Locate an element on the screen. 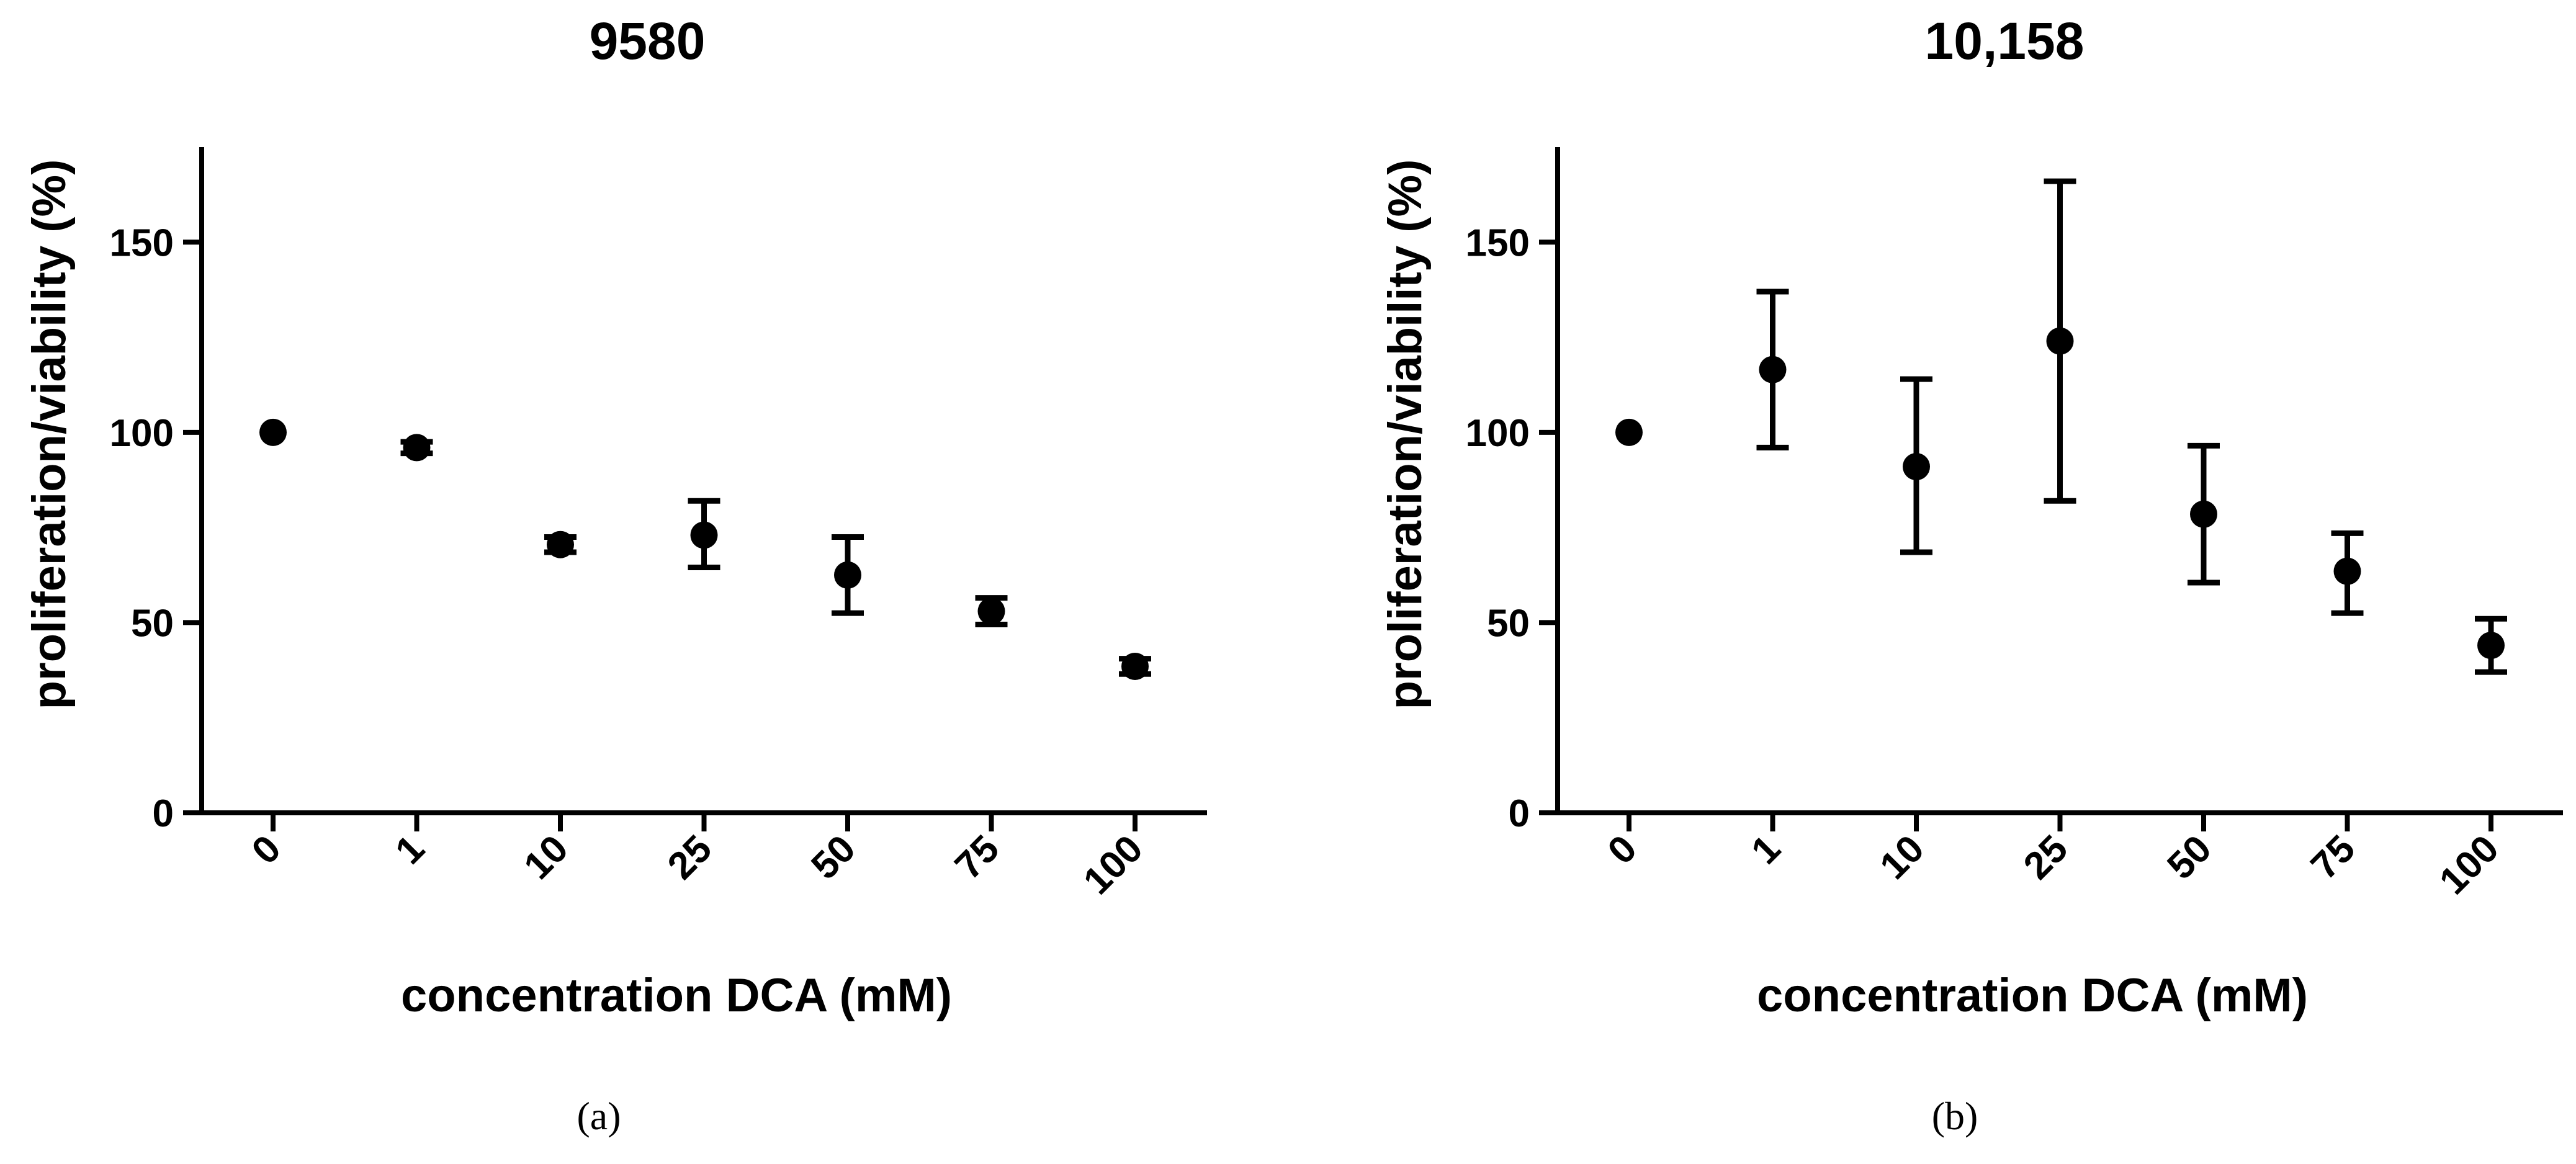 The width and height of the screenshot is (2576, 1164). panel-caption: (b) is located at coordinates (1955, 1116).